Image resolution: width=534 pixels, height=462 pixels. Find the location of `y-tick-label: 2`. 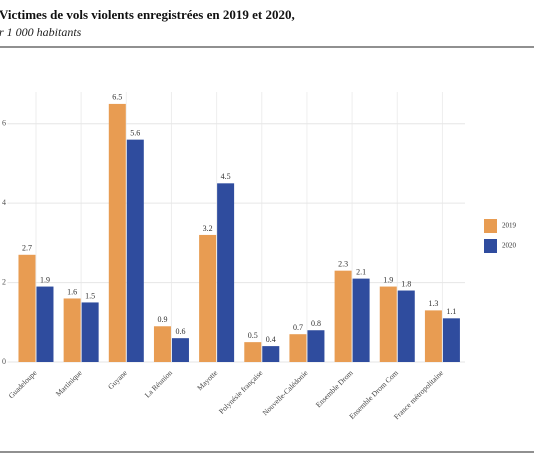

y-tick-label: 2 is located at coordinates (4, 281).